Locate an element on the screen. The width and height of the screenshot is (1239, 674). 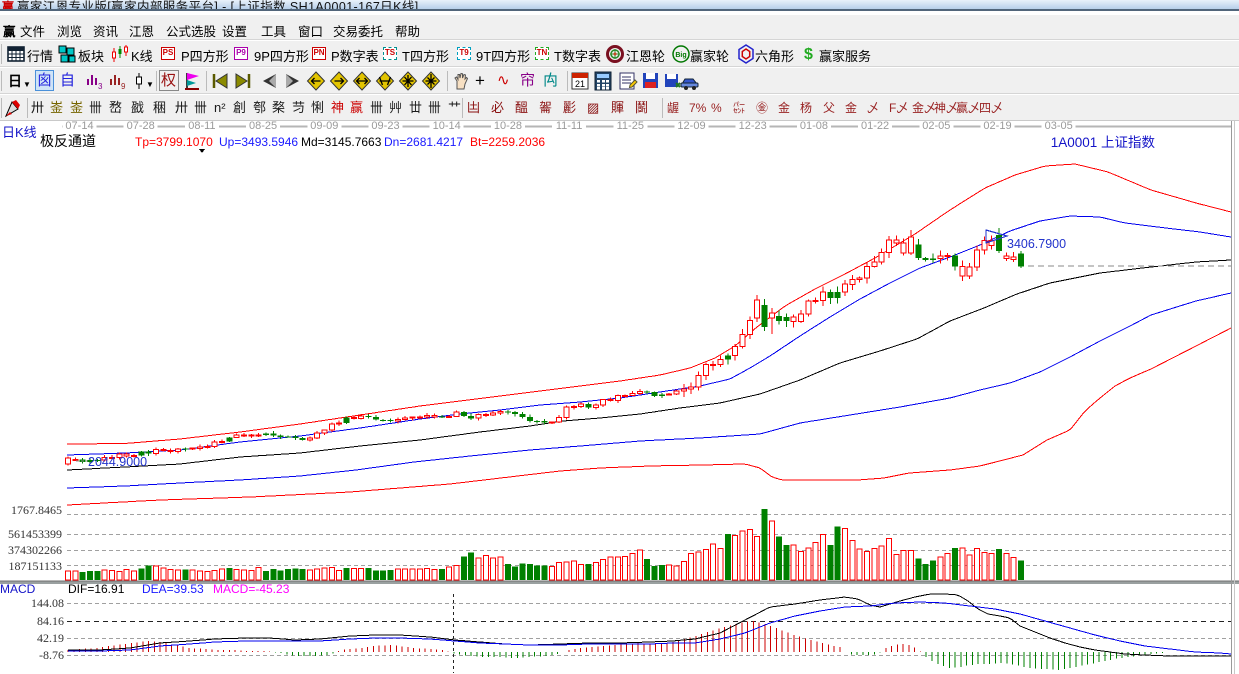
svg-text: 3 is located at coordinates (100, 86).